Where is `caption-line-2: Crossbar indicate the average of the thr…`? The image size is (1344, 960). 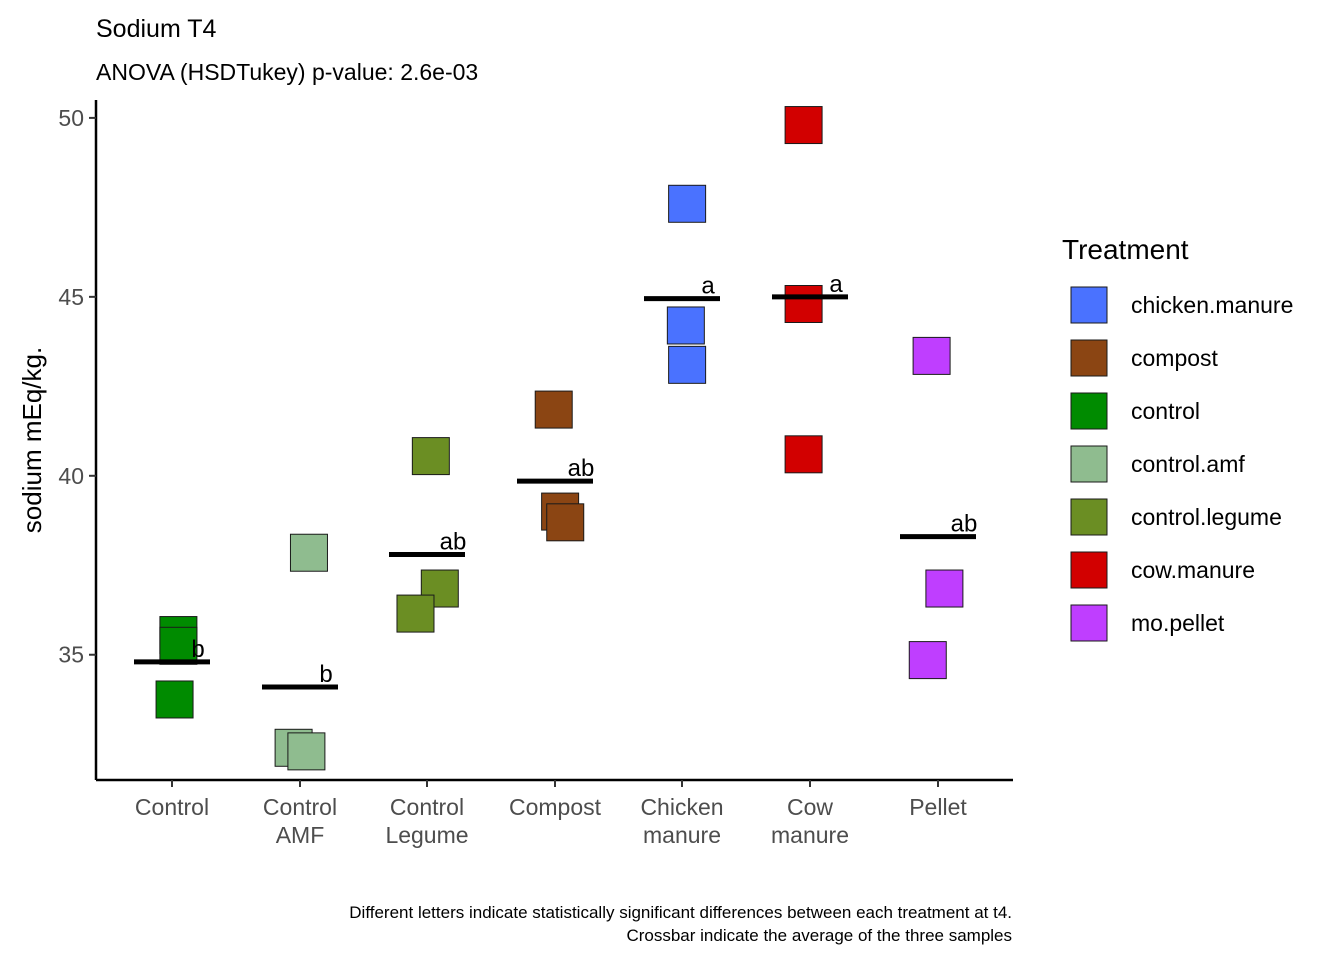 caption-line-2: Crossbar indicate the average of the thr… is located at coordinates (819, 935).